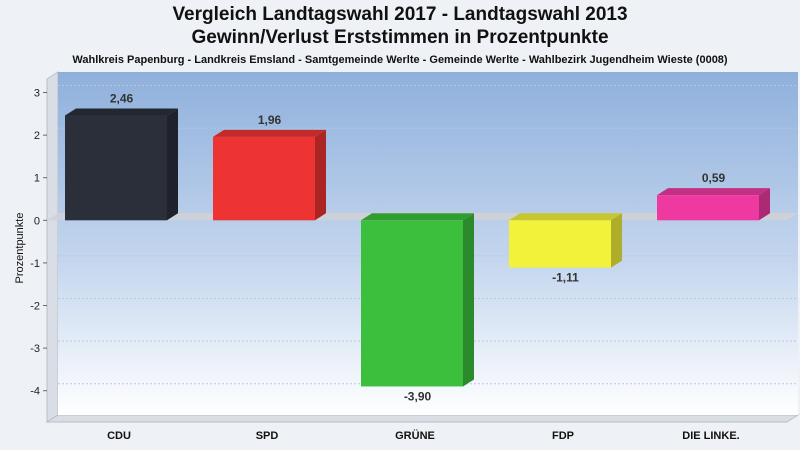 This screenshot has height=450, width=800. Describe the element at coordinates (119, 436) in the screenshot. I see `x-tick-label: CDU` at that location.